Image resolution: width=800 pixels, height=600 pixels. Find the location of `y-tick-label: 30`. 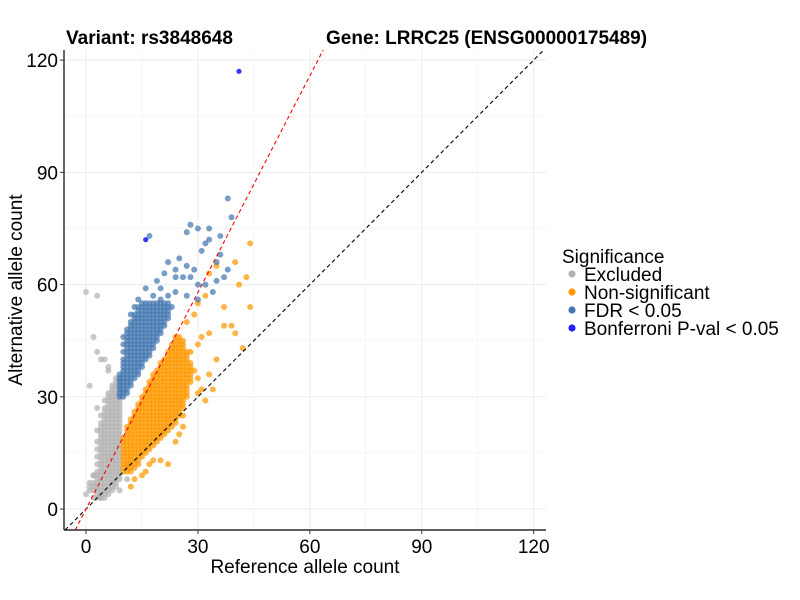

y-tick-label: 30 is located at coordinates (47, 398).